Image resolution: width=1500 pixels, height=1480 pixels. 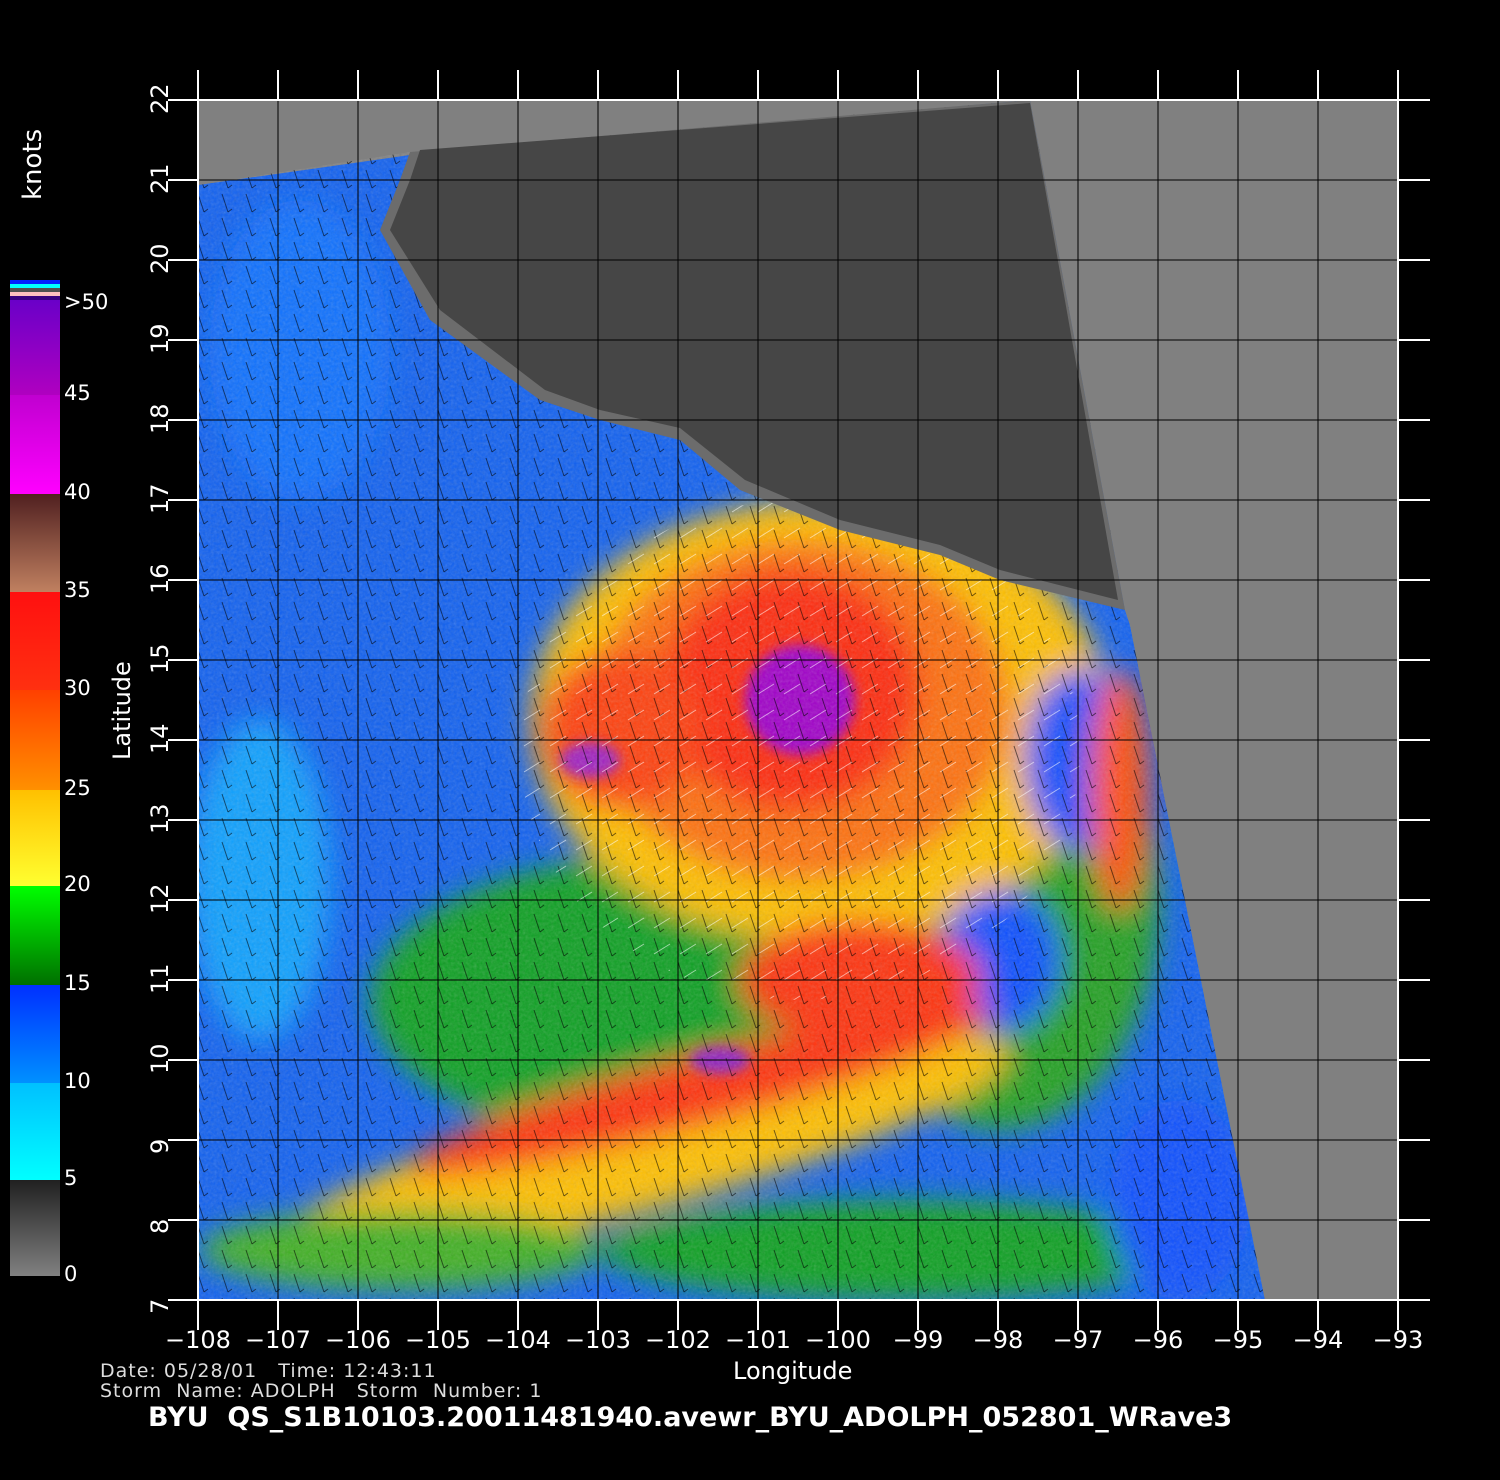 What do you see at coordinates (33, 164) in the screenshot?
I see `colorbar-units: knots` at bounding box center [33, 164].